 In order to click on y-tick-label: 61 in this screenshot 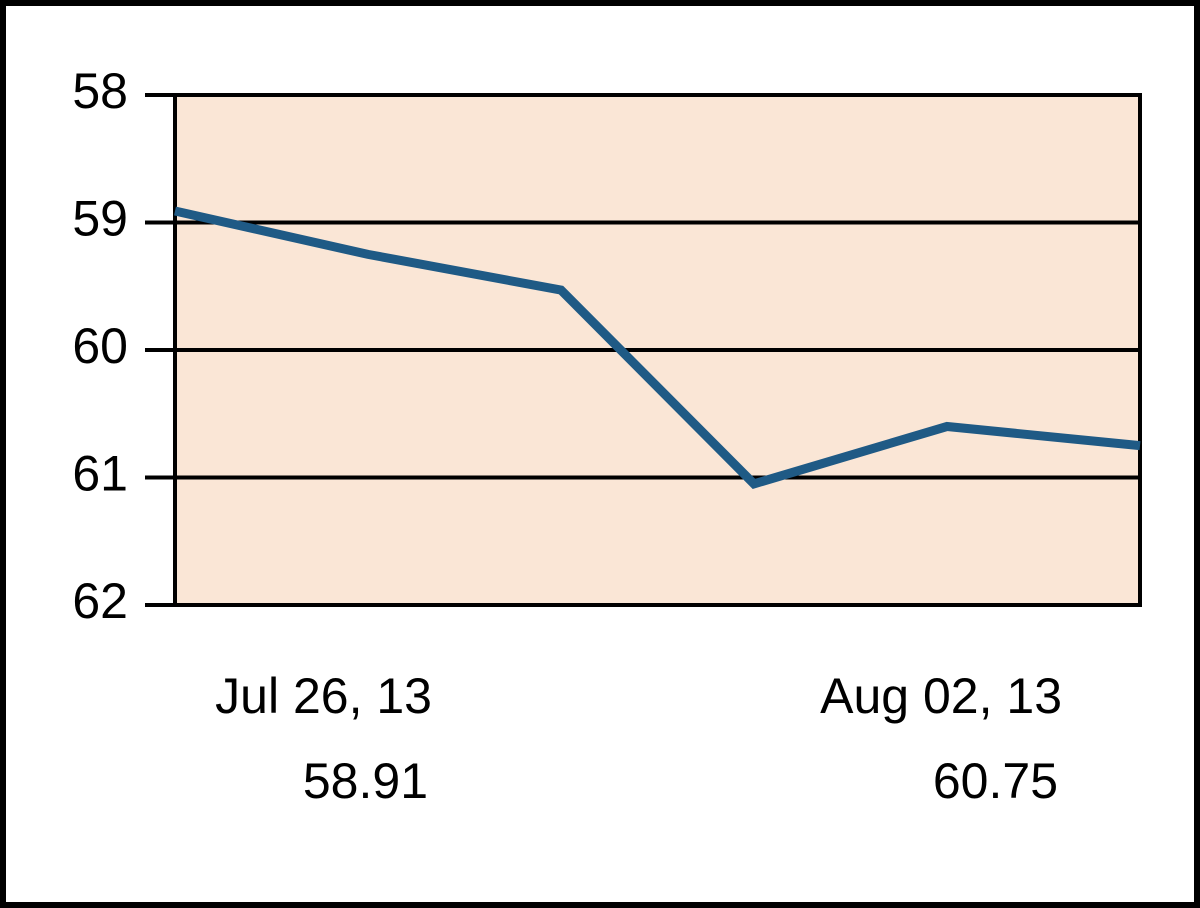, I will do `click(100, 474)`.